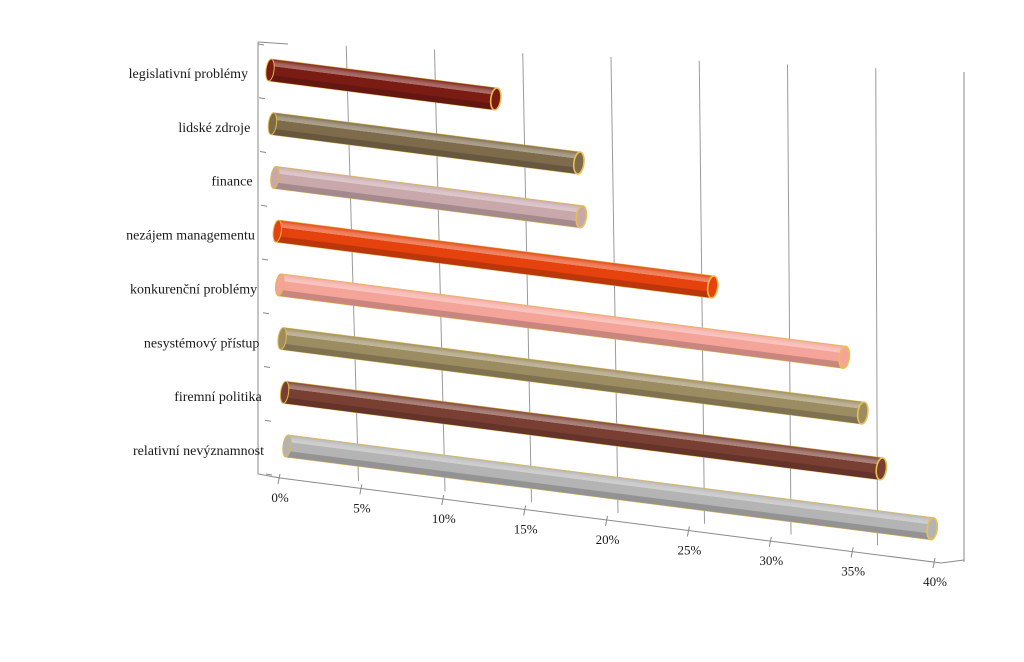  What do you see at coordinates (188, 74) in the screenshot?
I see `category-label: legislativní problémy` at bounding box center [188, 74].